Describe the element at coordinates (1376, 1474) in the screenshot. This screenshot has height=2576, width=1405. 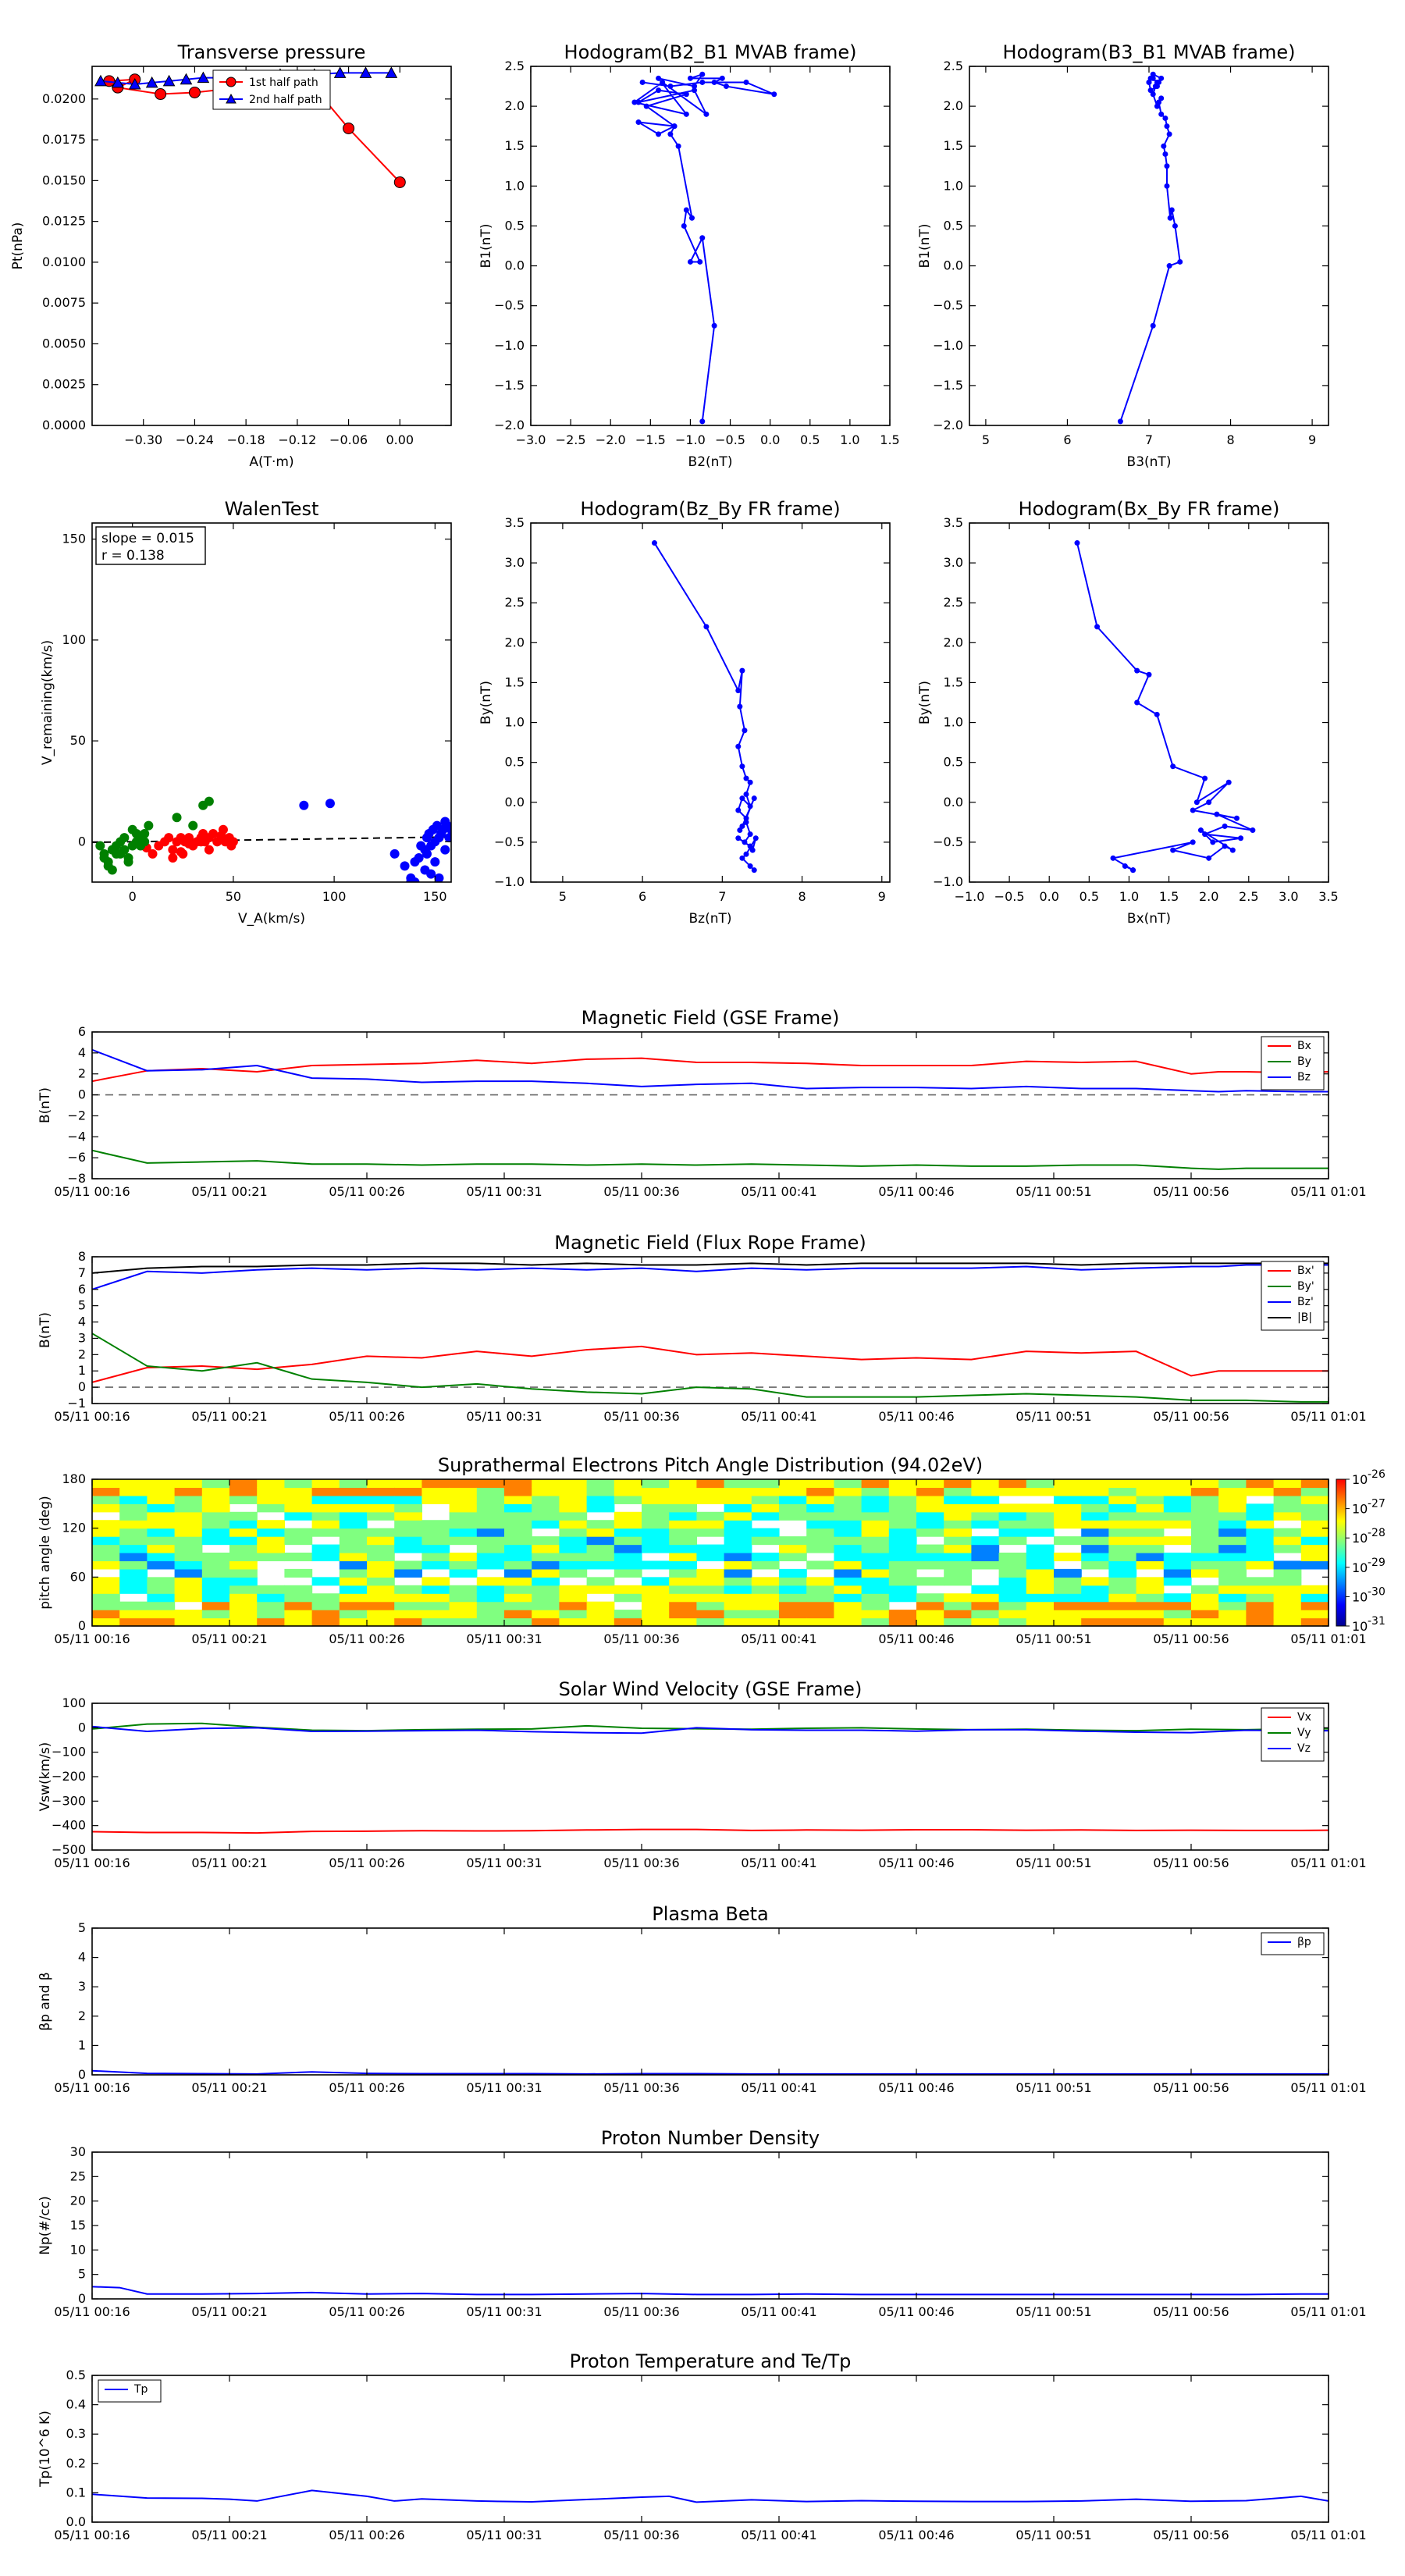
I see `colorbar-exponent: -26` at that location.